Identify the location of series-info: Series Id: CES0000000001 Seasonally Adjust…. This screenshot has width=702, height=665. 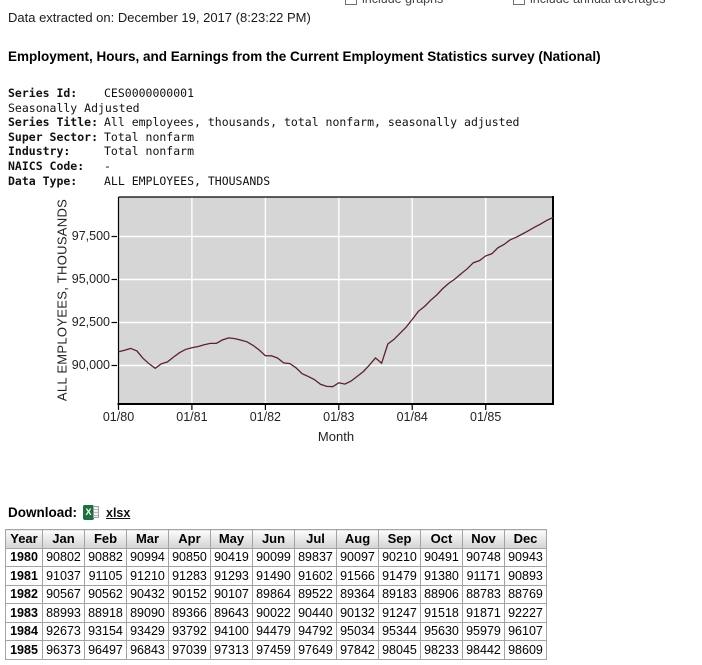
(263, 137).